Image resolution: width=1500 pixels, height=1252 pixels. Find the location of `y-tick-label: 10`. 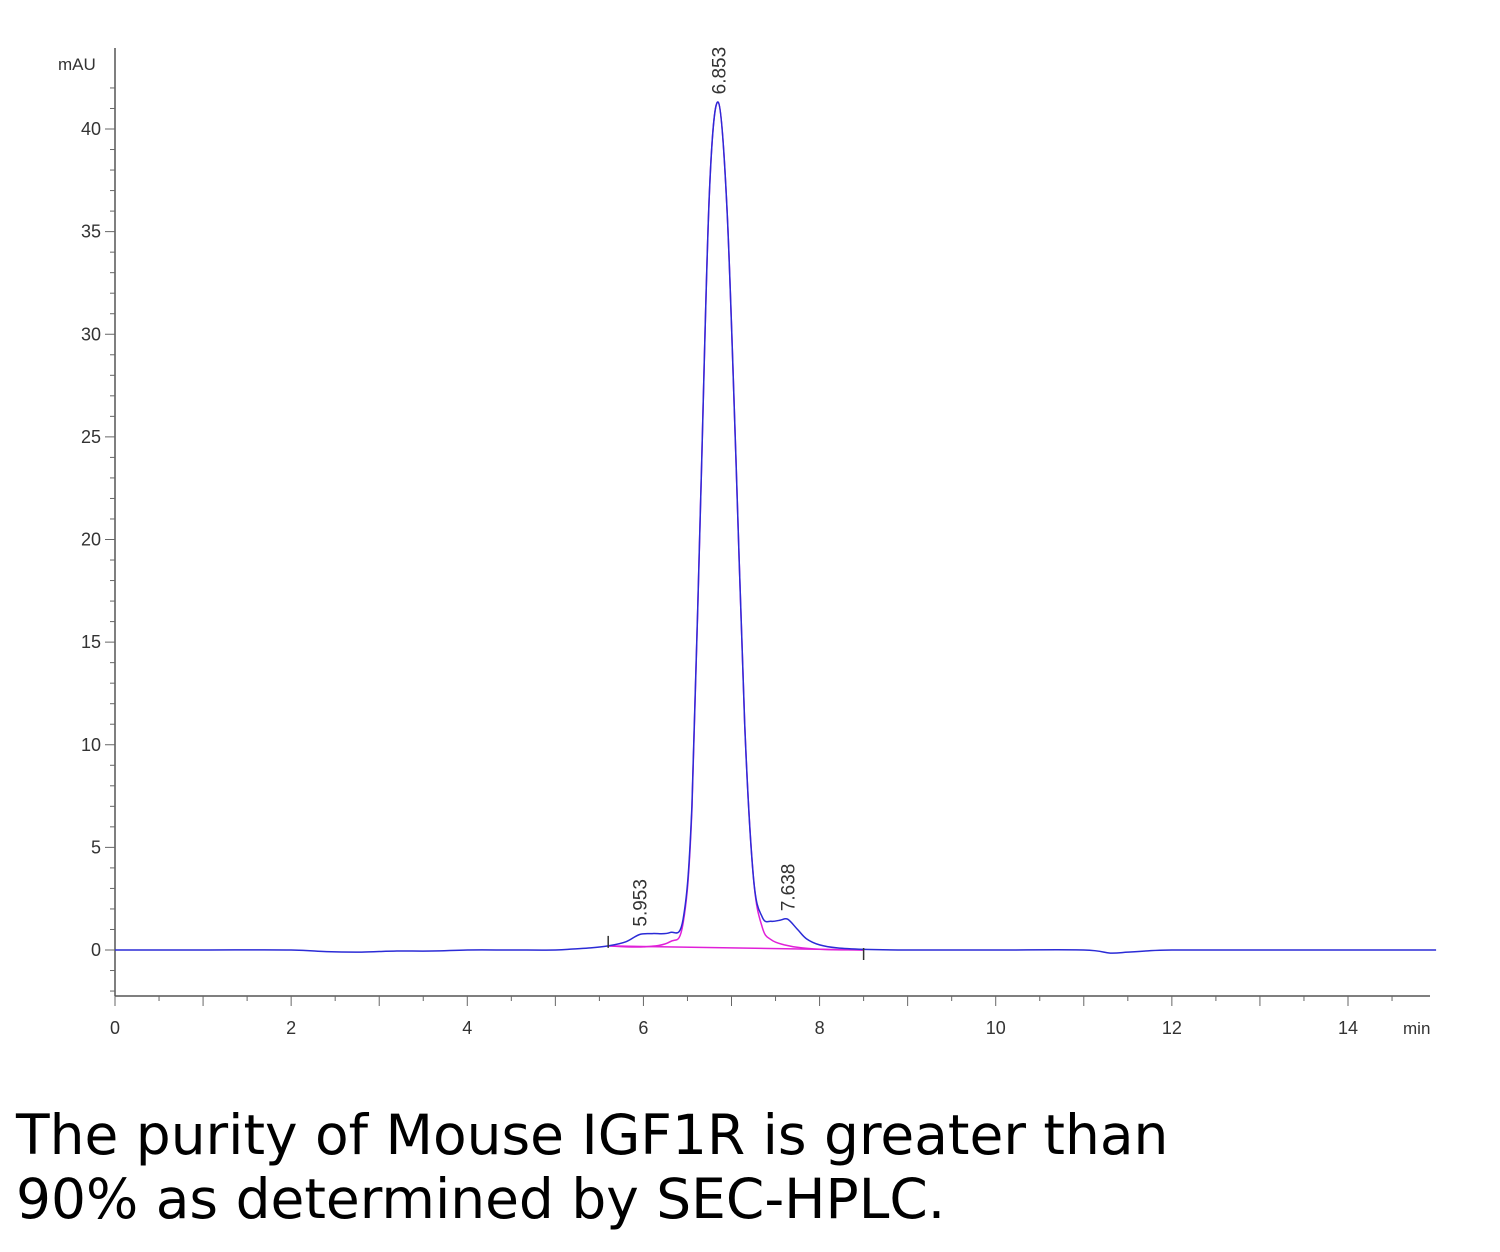

y-tick-label: 10 is located at coordinates (91, 745).